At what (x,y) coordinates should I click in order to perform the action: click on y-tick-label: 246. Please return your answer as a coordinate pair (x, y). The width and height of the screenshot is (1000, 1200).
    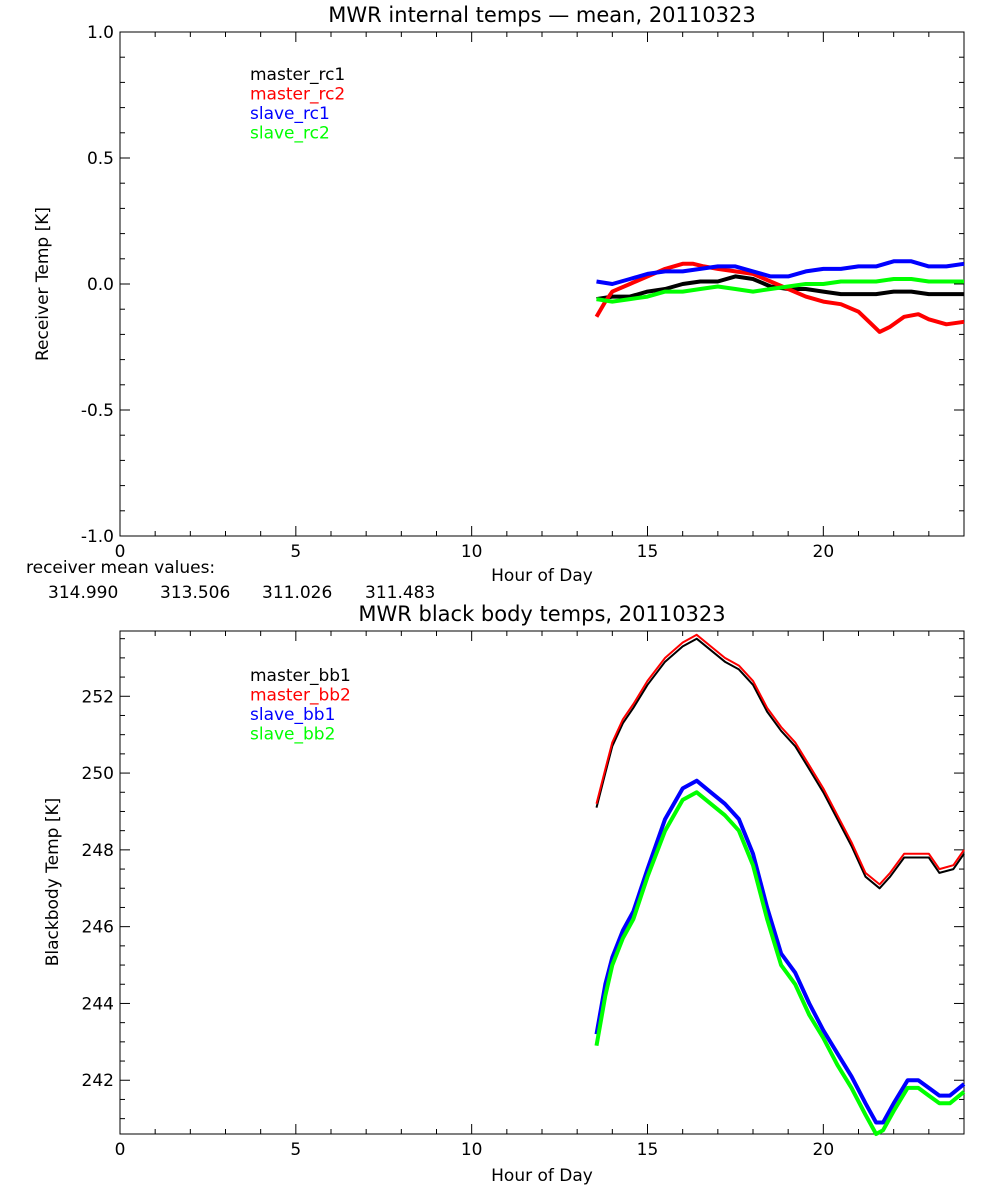
    Looking at the image, I should click on (98, 928).